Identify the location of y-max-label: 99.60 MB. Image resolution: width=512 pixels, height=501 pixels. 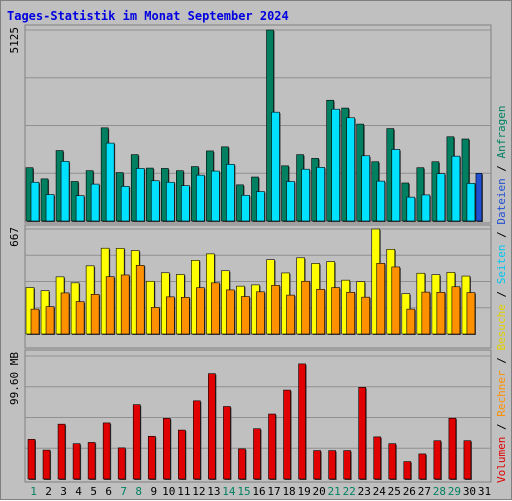
(14, 378).